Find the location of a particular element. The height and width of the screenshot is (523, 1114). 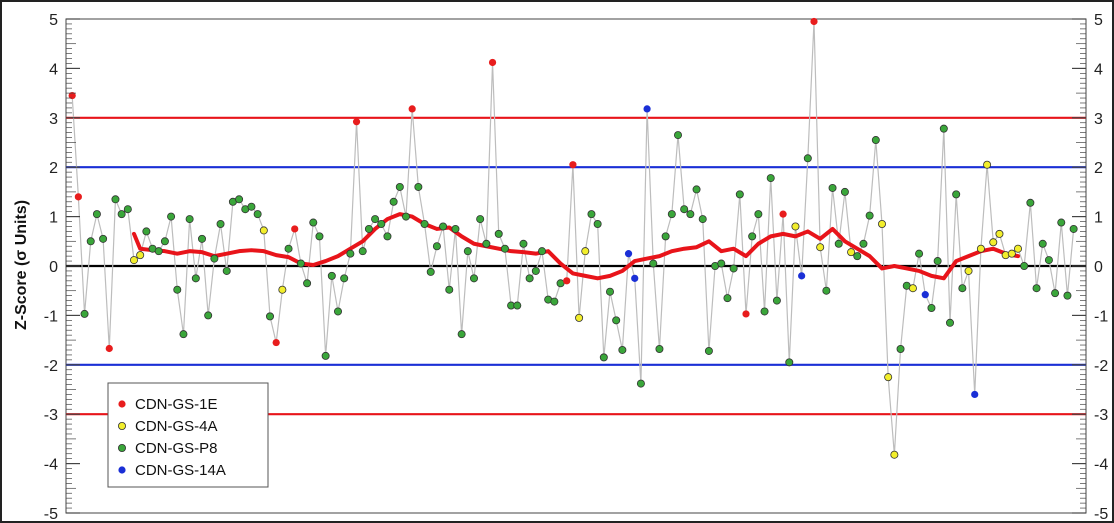

right-tick-label: 4 is located at coordinates (1098, 69).